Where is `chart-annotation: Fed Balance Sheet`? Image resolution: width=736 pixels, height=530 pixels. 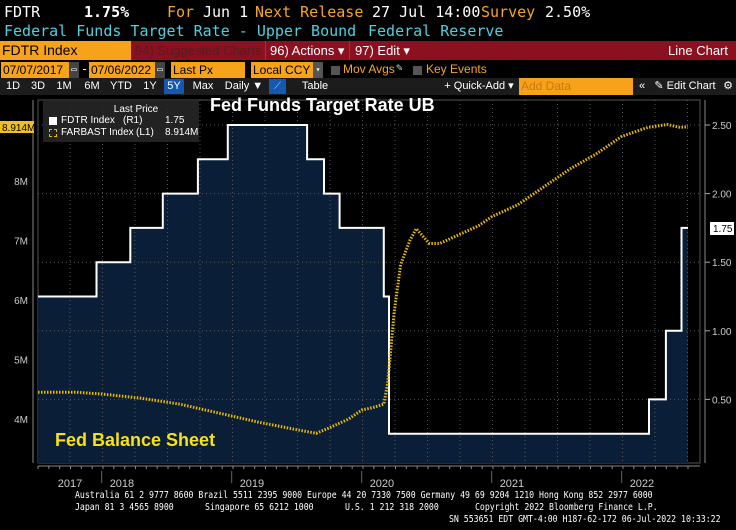 chart-annotation: Fed Balance Sheet is located at coordinates (135, 440).